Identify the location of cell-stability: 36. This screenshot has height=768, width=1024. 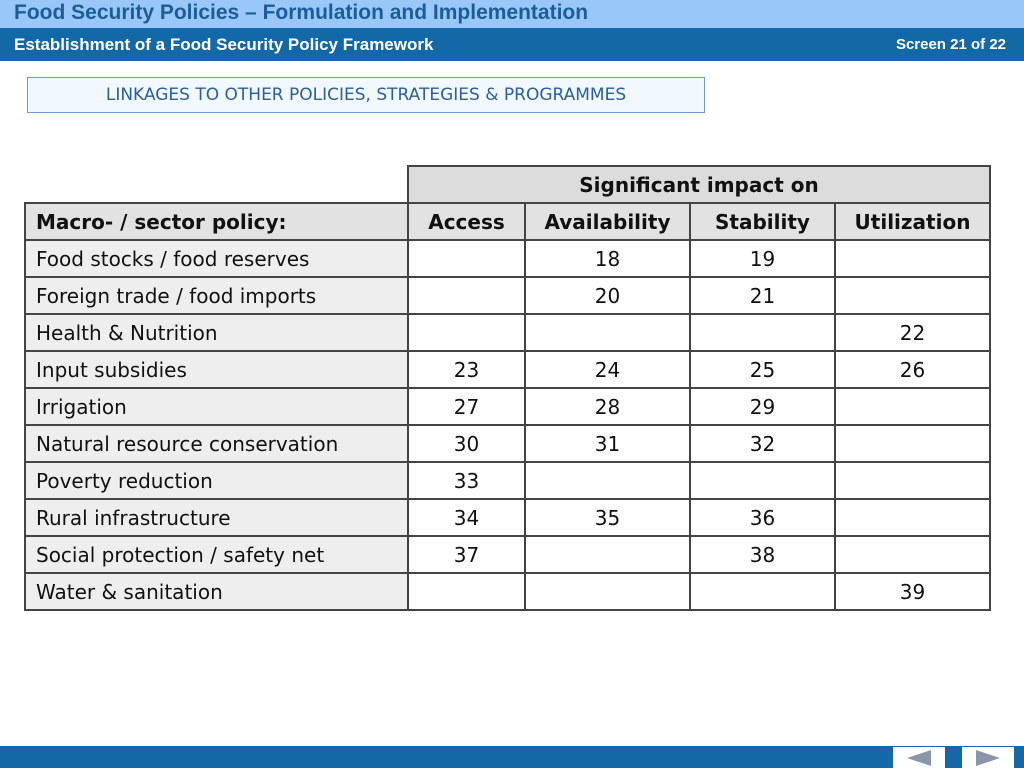
(762, 517).